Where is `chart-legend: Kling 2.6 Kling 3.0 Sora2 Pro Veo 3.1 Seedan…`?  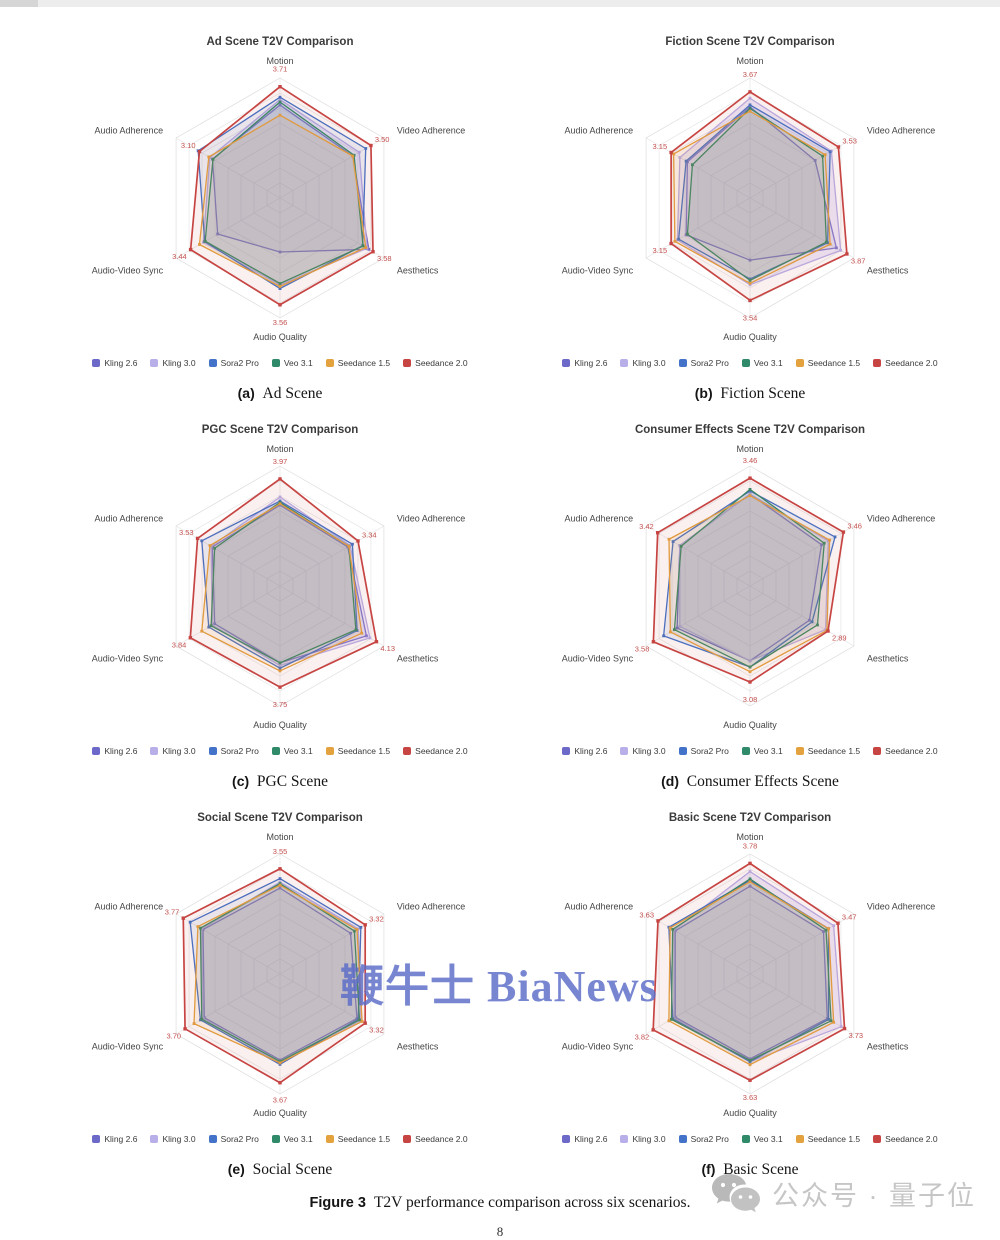
chart-legend: Kling 2.6 Kling 3.0 Sora2 Pro Veo 3.1 Seedan… is located at coordinates (280, 1139).